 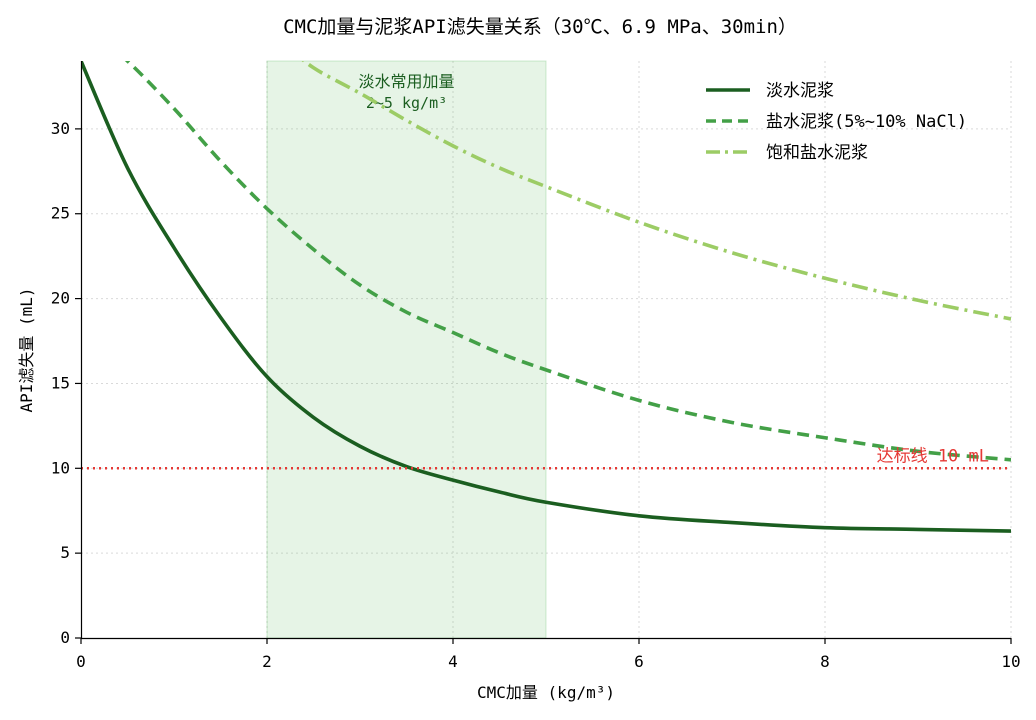 I want to click on recommended-range-label: 淡水常用加量, so click(x=406, y=81).